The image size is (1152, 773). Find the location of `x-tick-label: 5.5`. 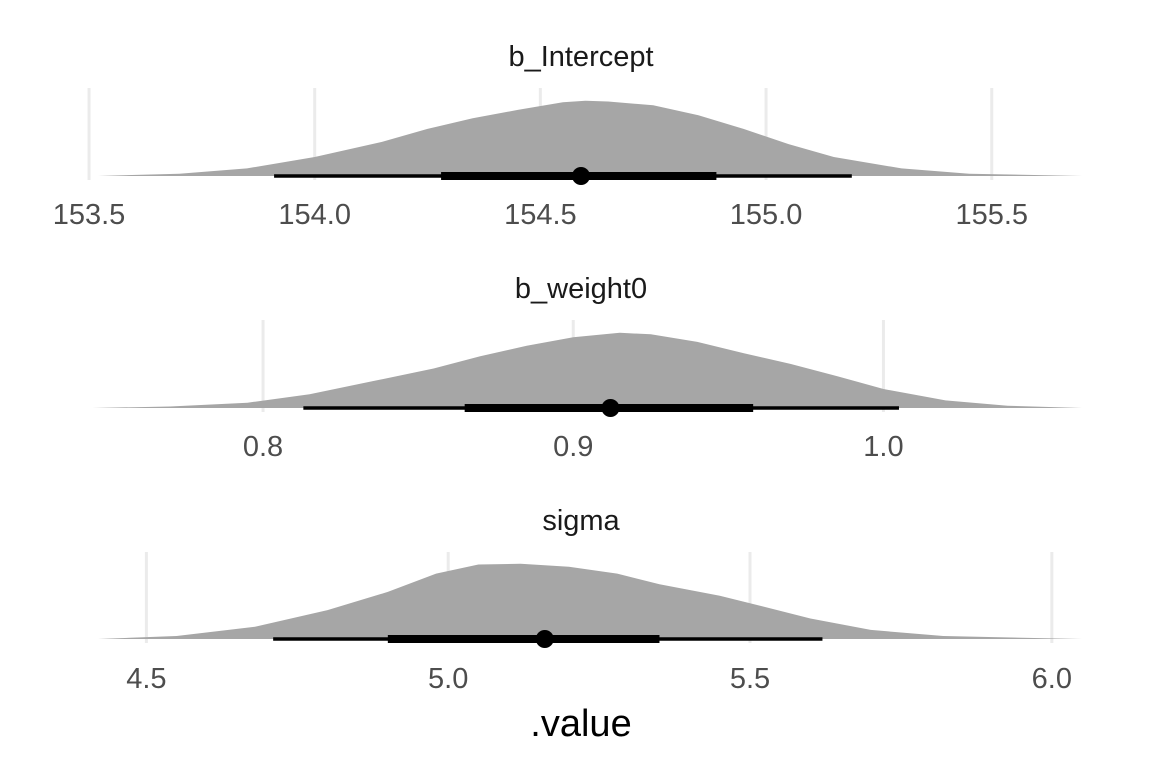

x-tick-label: 5.5 is located at coordinates (750, 679).